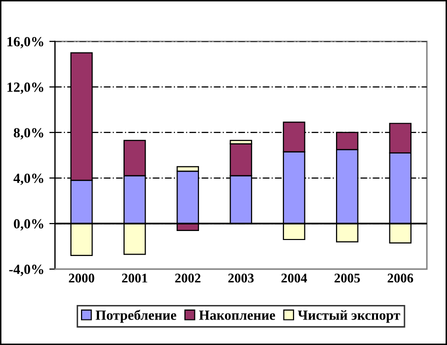  I want to click on y-tick-label: 16,0%, so click(25, 42).